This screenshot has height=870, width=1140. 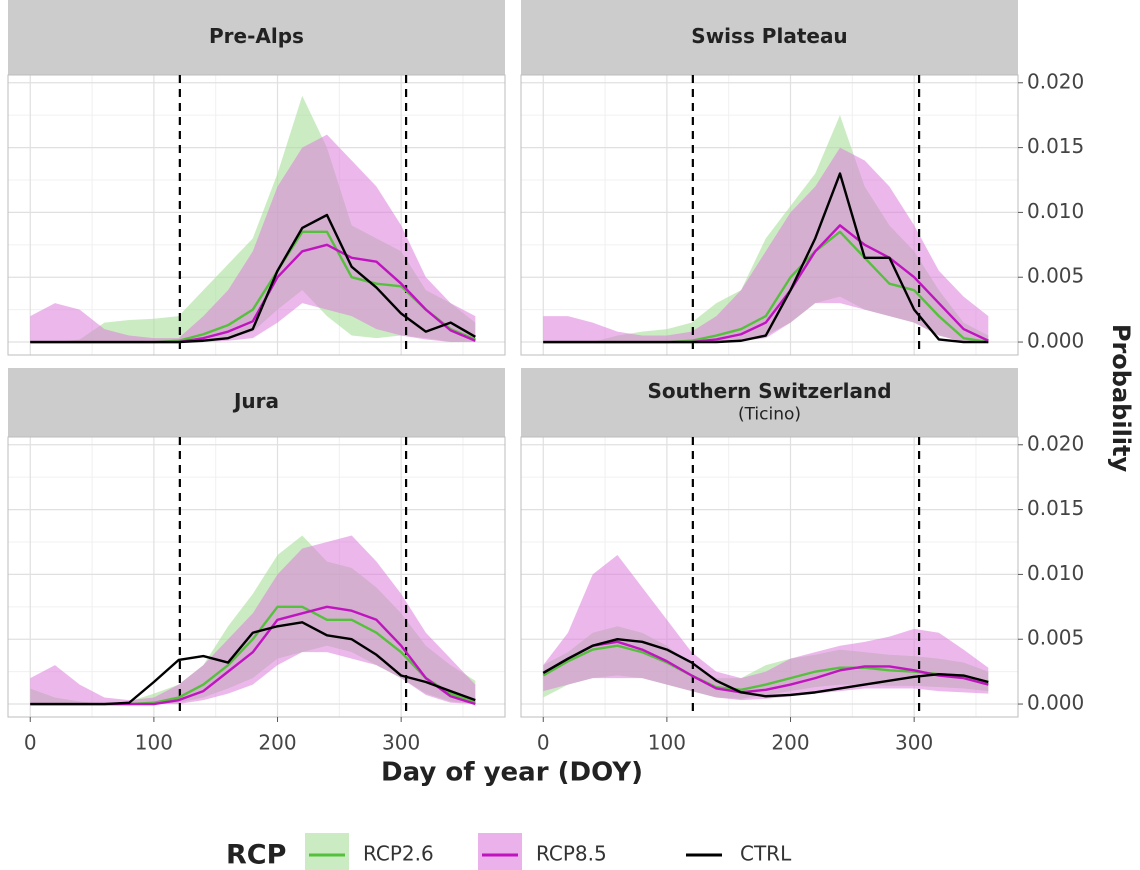 I want to click on strip-title: Jura, so click(x=255, y=401).